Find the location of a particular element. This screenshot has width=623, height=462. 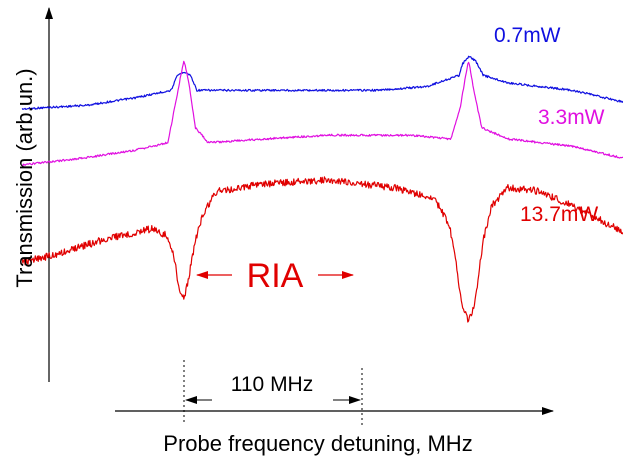

series-line-0-7mw is located at coordinates (322, 83).